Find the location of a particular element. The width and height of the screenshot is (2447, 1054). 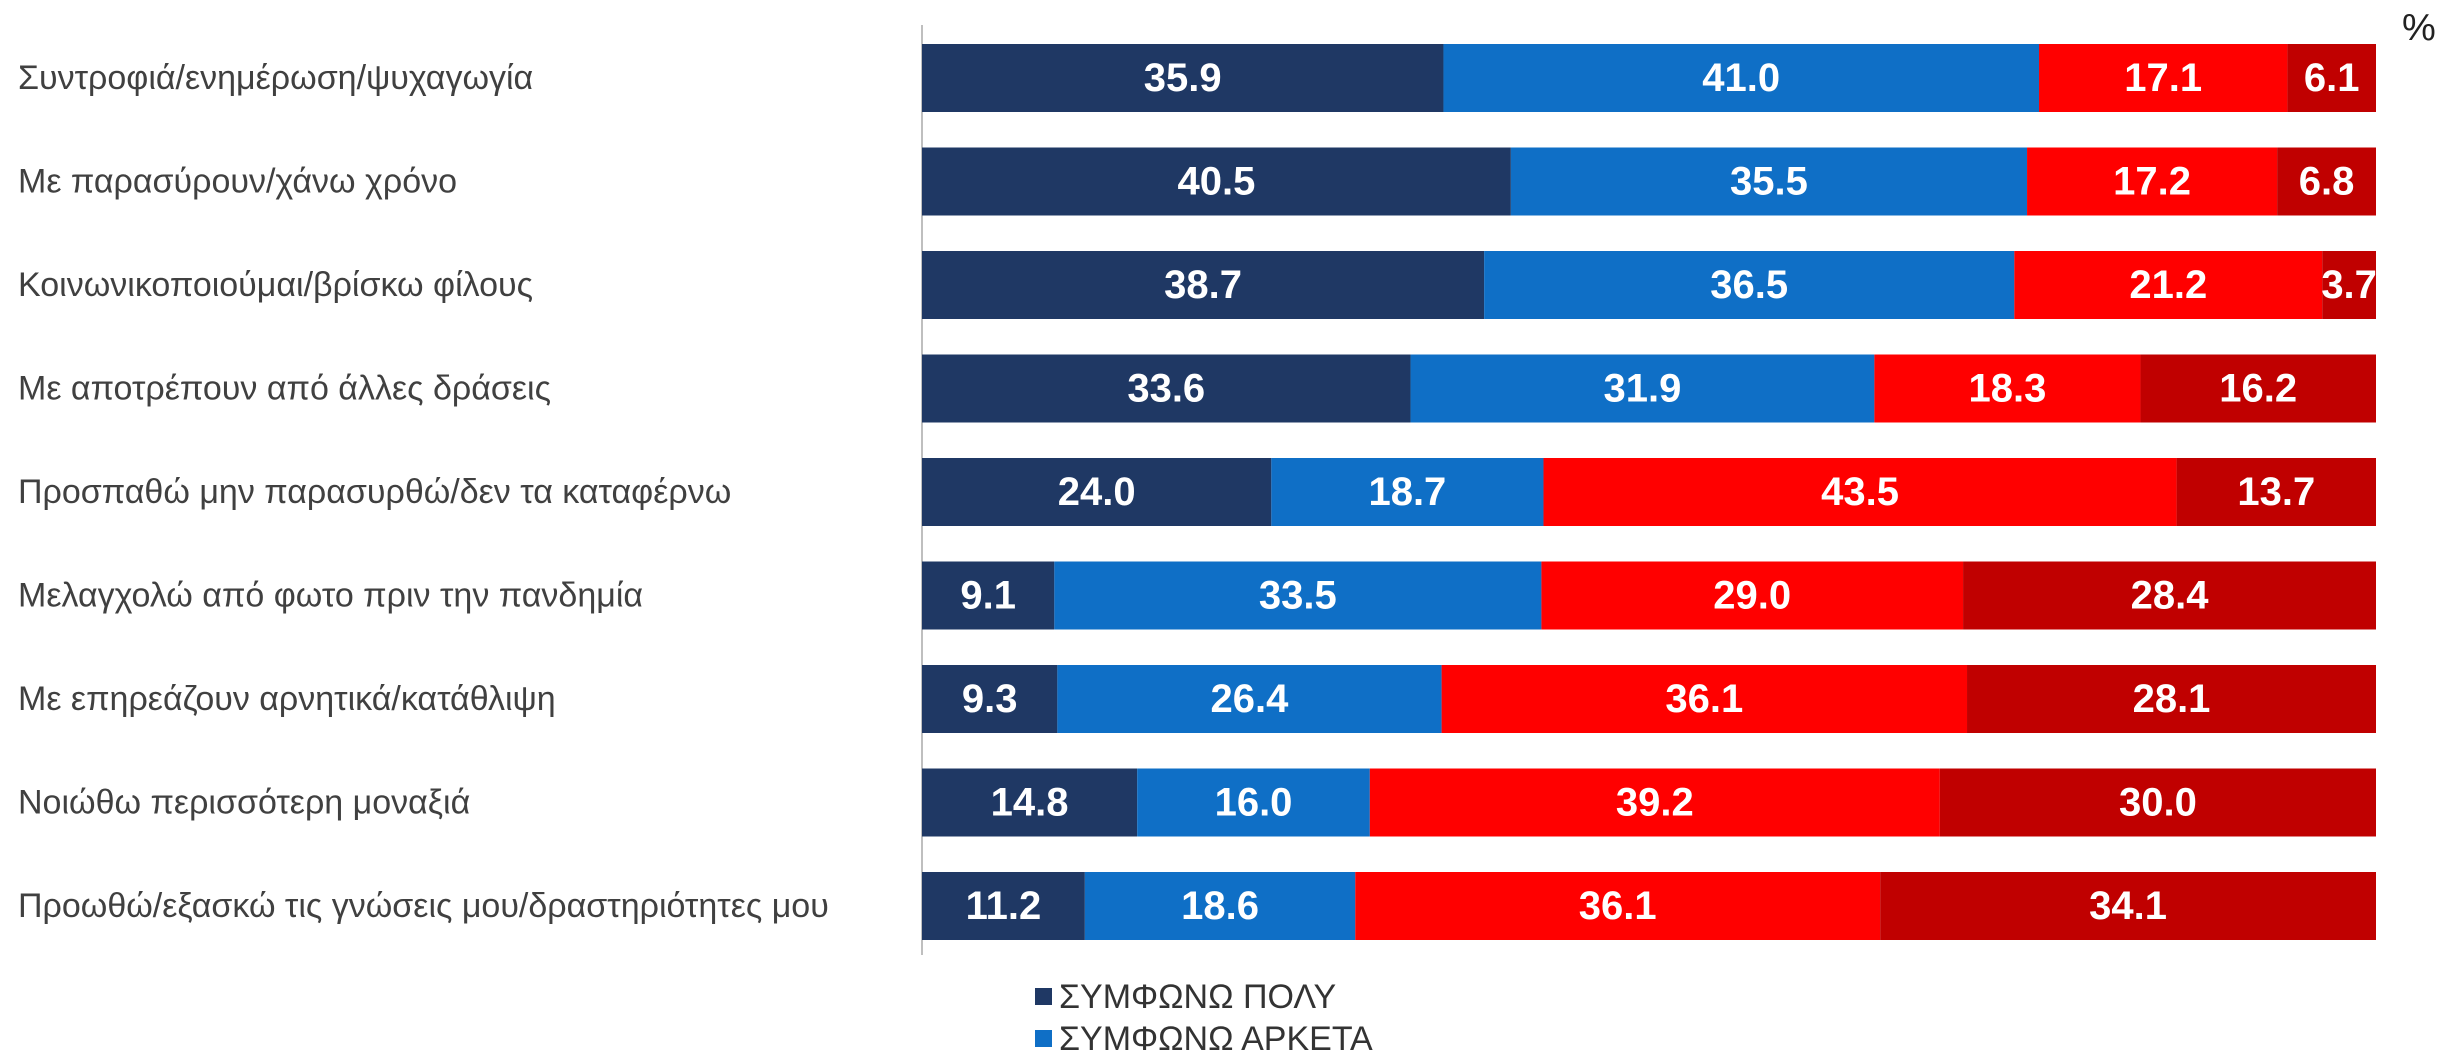

bar-value-label: 14.8 is located at coordinates (1030, 803).